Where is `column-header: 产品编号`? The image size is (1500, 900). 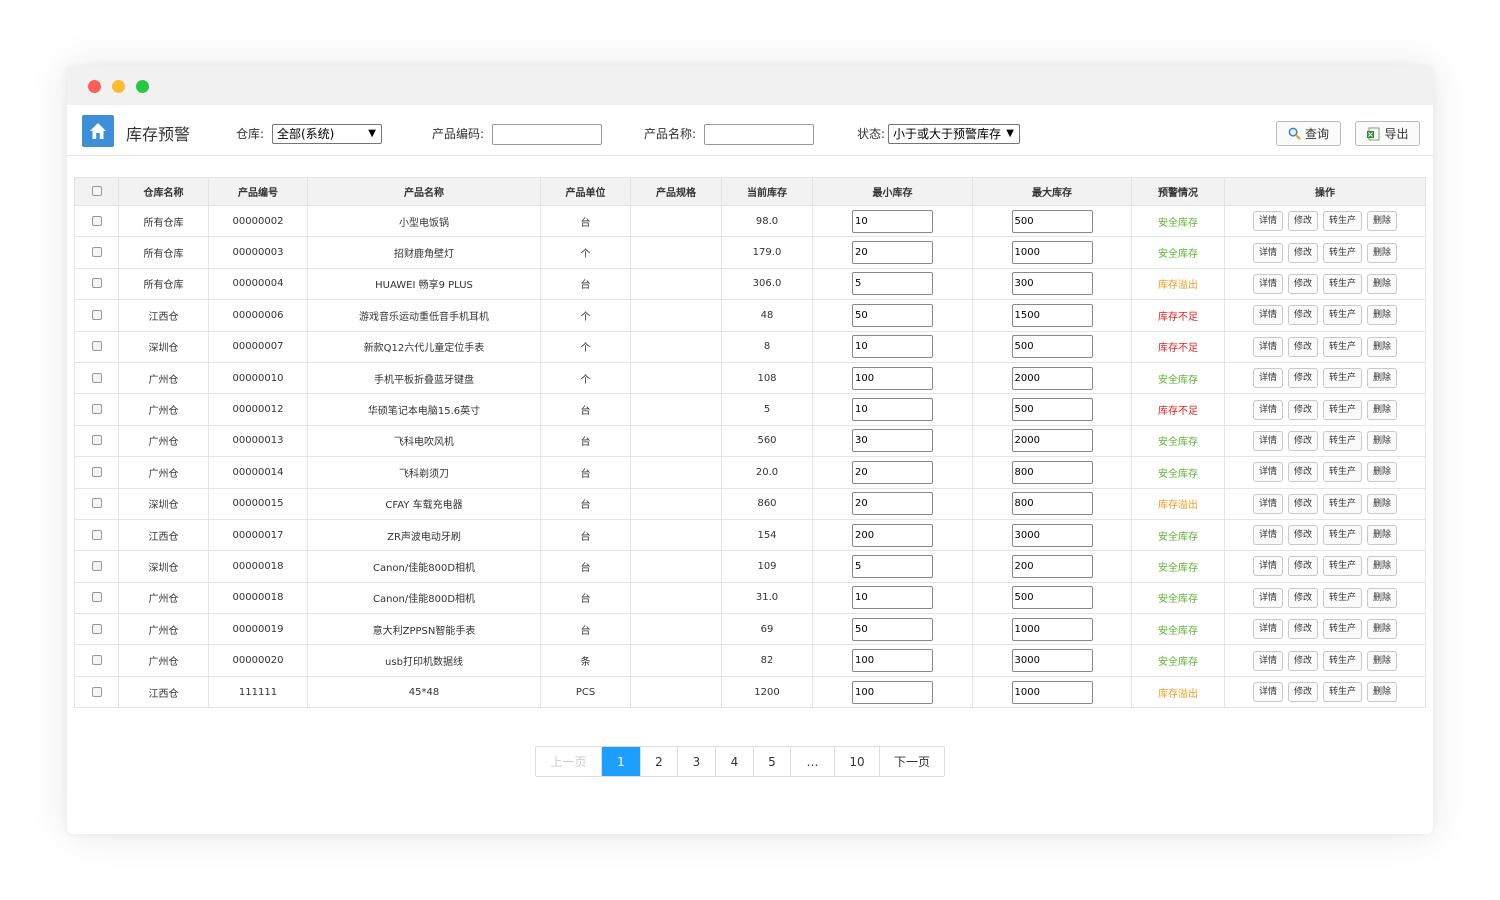
column-header: 产品编号 is located at coordinates (258, 191).